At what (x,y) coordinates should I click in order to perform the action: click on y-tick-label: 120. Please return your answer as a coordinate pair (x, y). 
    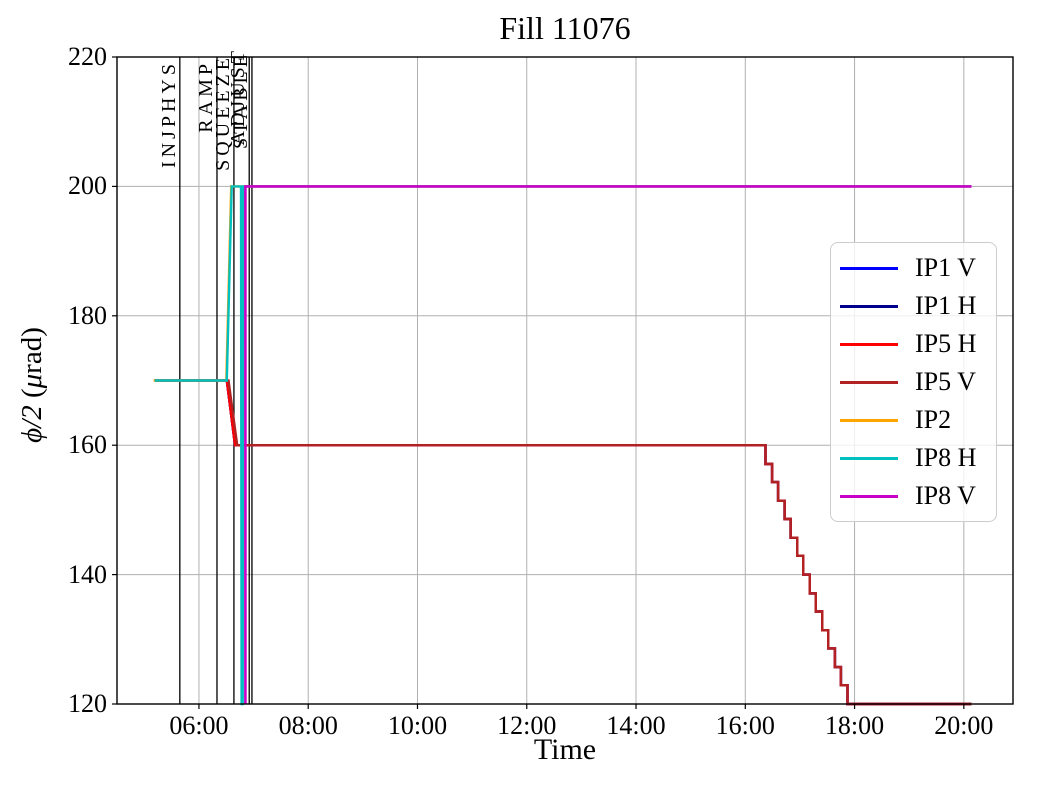
    Looking at the image, I should click on (87, 703).